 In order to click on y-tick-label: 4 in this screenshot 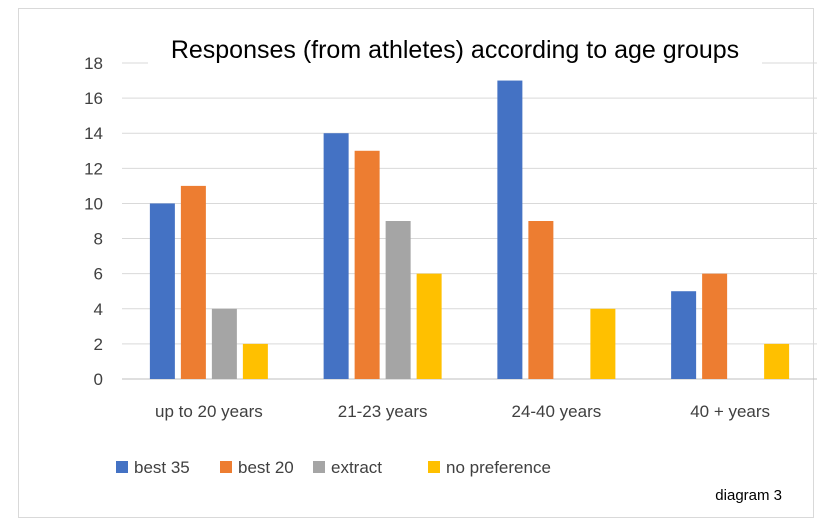, I will do `click(98, 309)`.